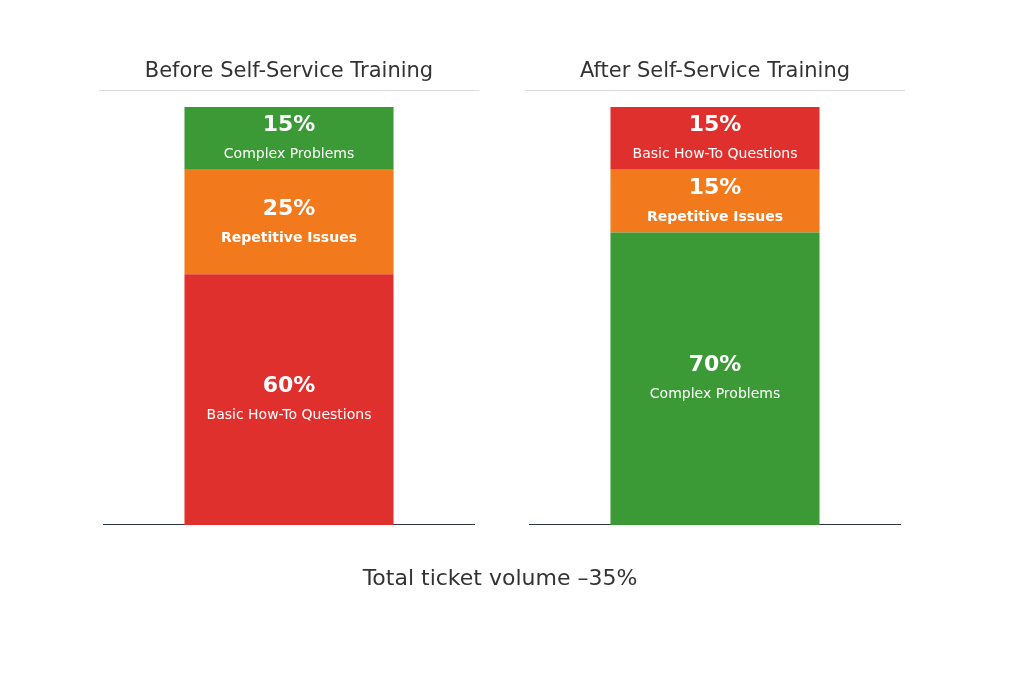  I want to click on chart-title: Before Self-Service Training, so click(289, 70).